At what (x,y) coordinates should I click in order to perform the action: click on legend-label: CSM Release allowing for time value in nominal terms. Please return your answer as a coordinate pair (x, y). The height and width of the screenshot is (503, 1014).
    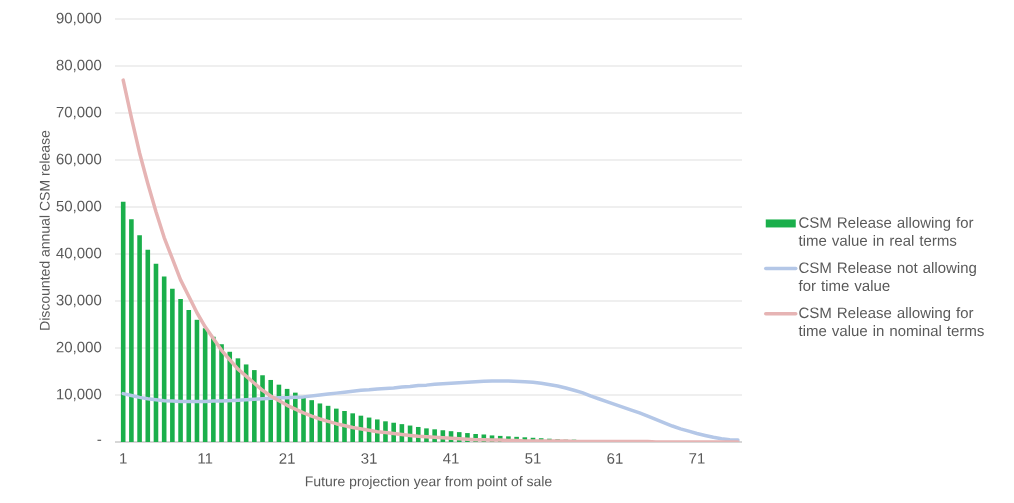
    Looking at the image, I should click on (891, 322).